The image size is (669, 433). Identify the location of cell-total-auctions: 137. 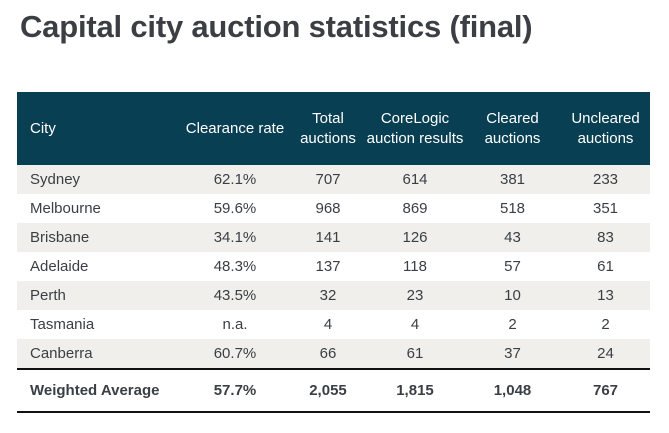
(328, 266).